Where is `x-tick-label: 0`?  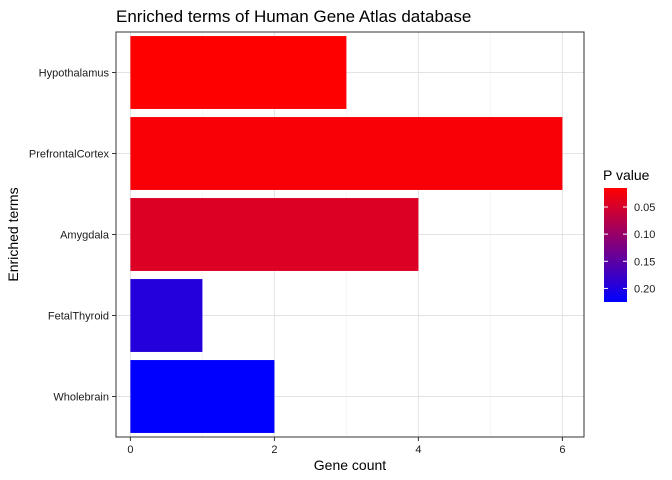
x-tick-label: 0 is located at coordinates (130, 450).